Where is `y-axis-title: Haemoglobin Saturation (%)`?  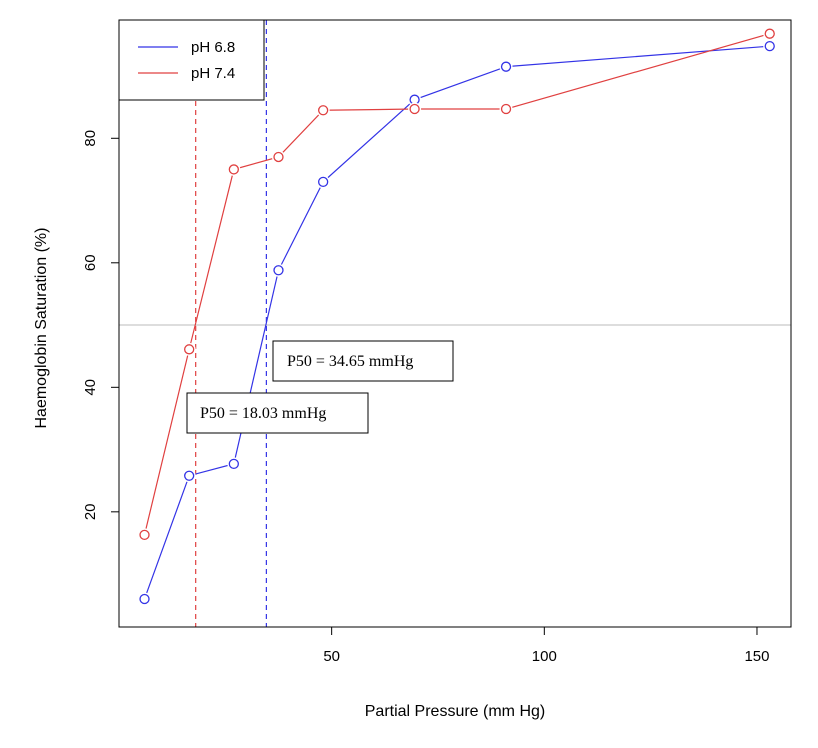 y-axis-title: Haemoglobin Saturation (%) is located at coordinates (41, 328).